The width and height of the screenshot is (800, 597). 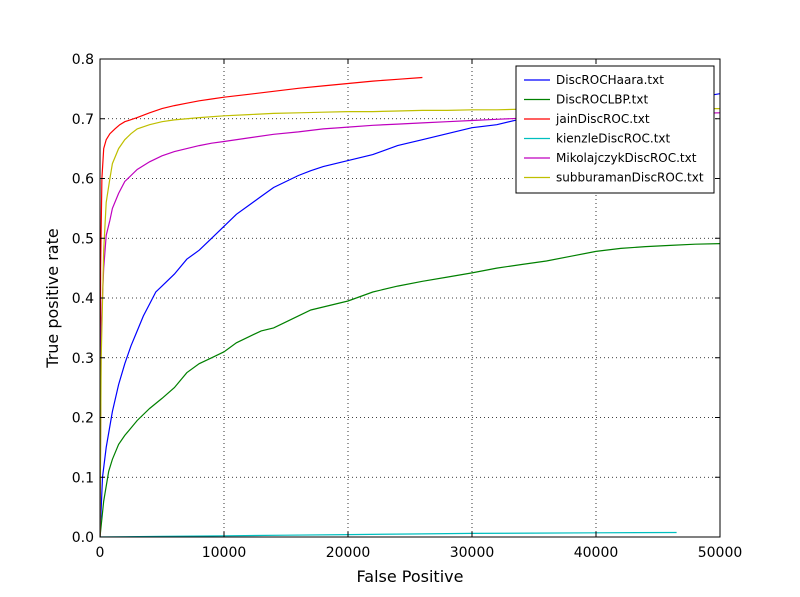 What do you see at coordinates (83, 419) in the screenshot?
I see `y-tick-label: 0.2` at bounding box center [83, 419].